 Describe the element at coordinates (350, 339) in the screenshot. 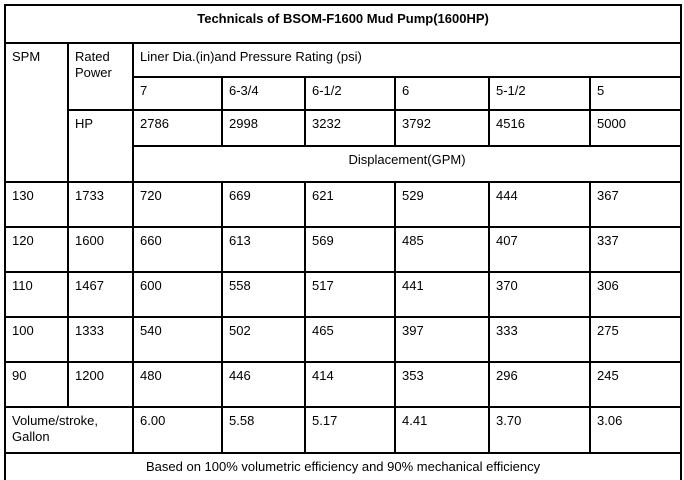

I see `displacement-cell: 465` at that location.